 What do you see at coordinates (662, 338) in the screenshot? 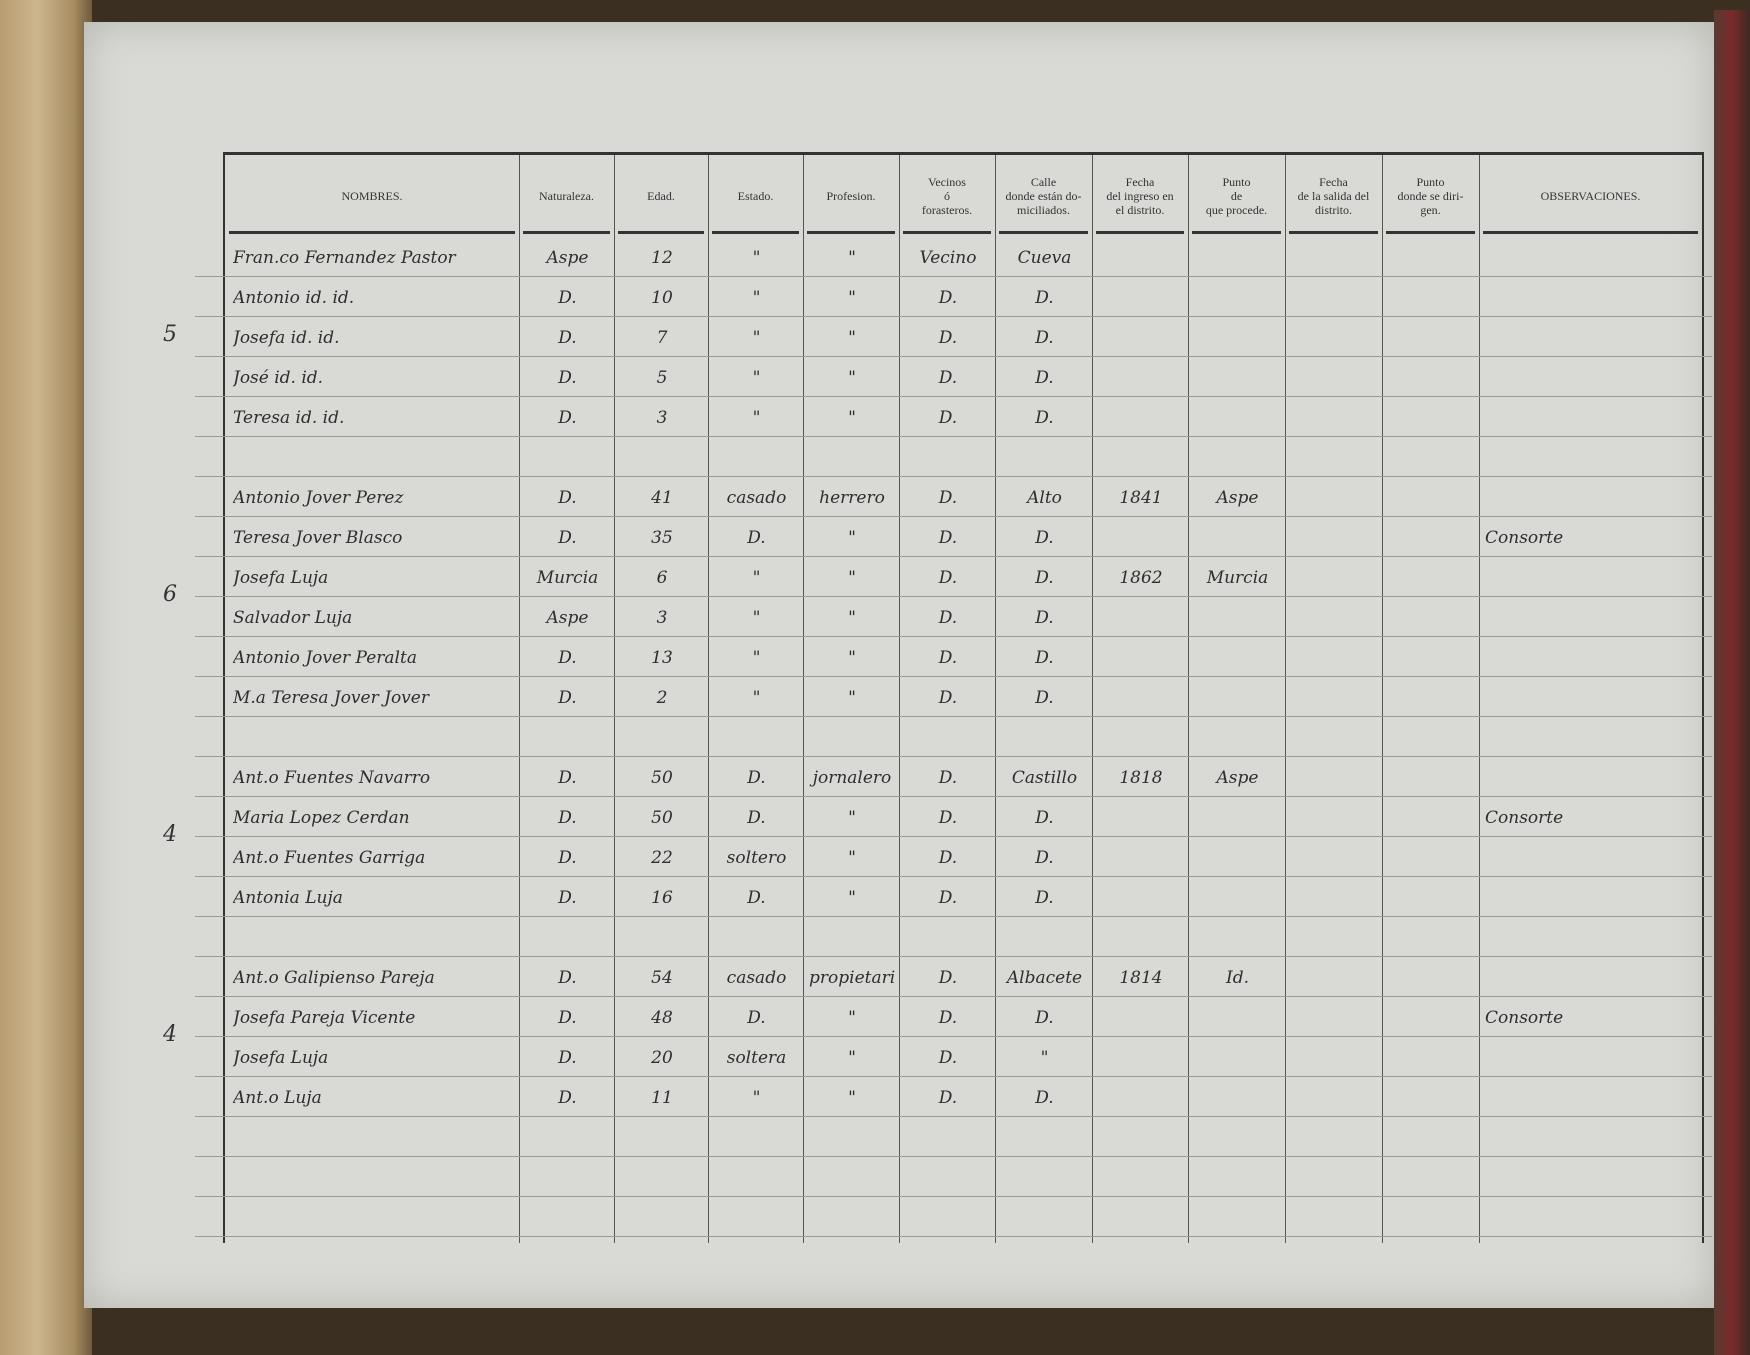
I see `cell-edad: 7` at bounding box center [662, 338].